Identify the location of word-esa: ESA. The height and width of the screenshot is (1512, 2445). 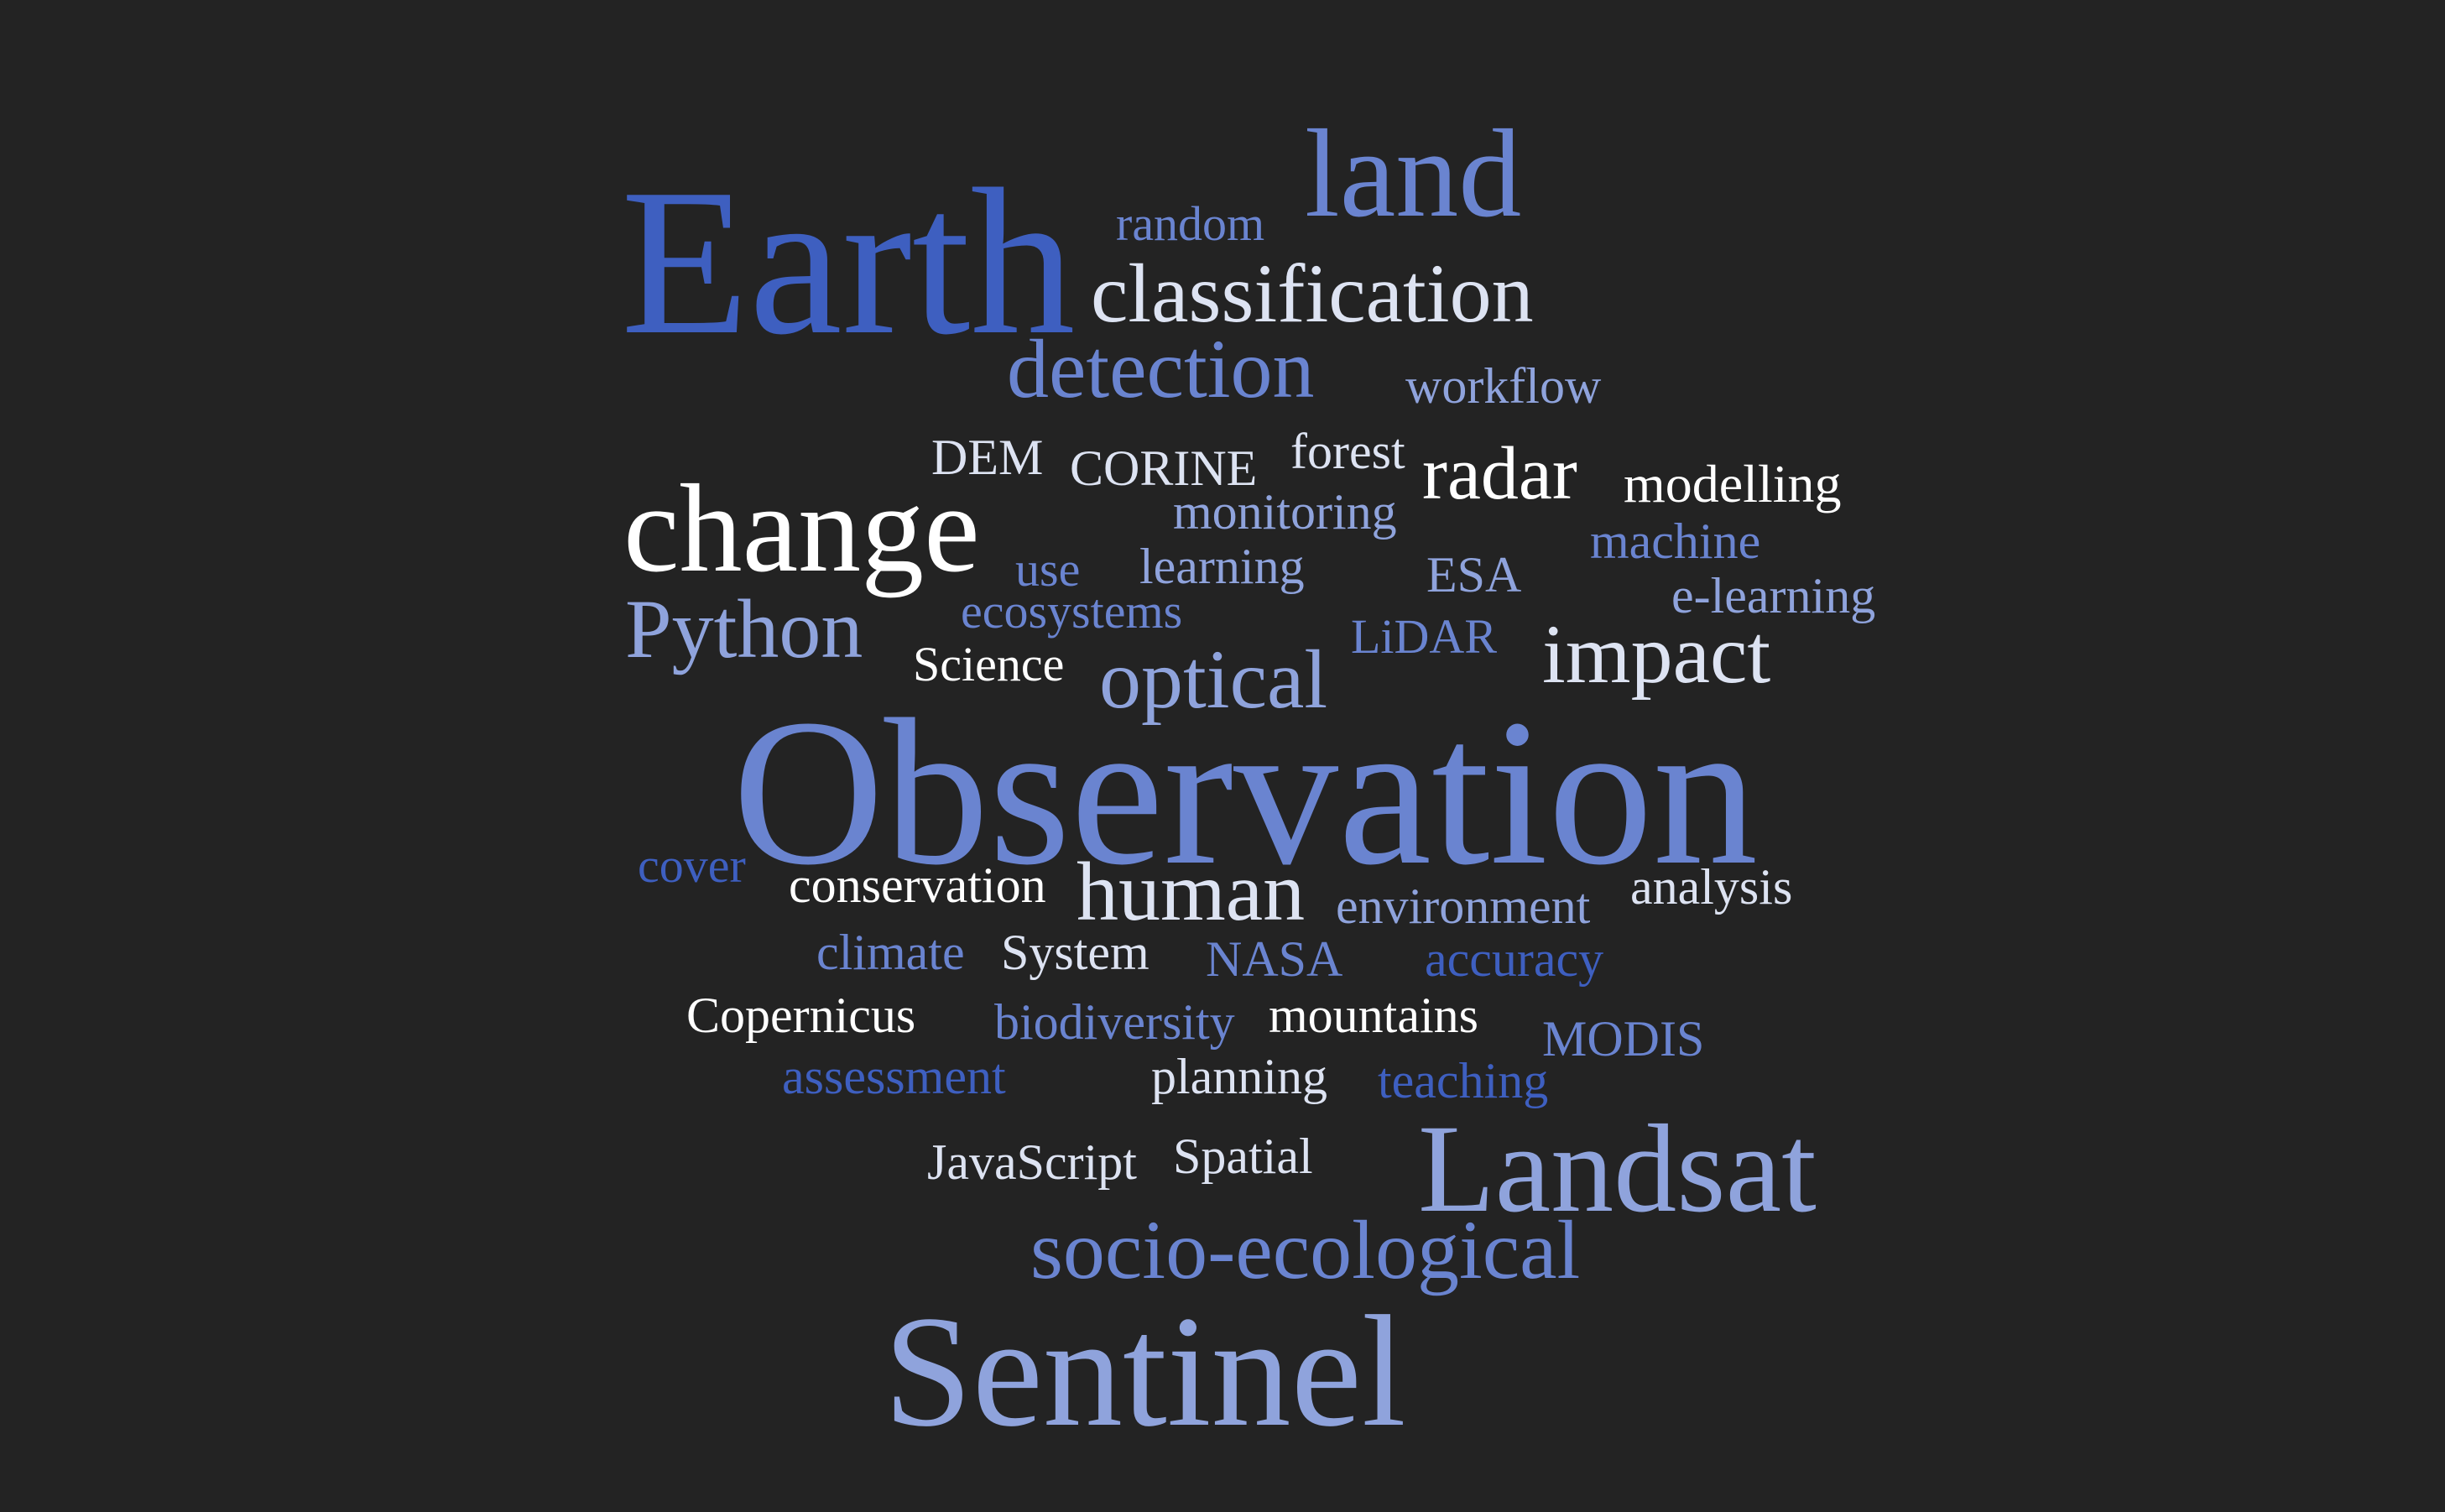
(1474, 574).